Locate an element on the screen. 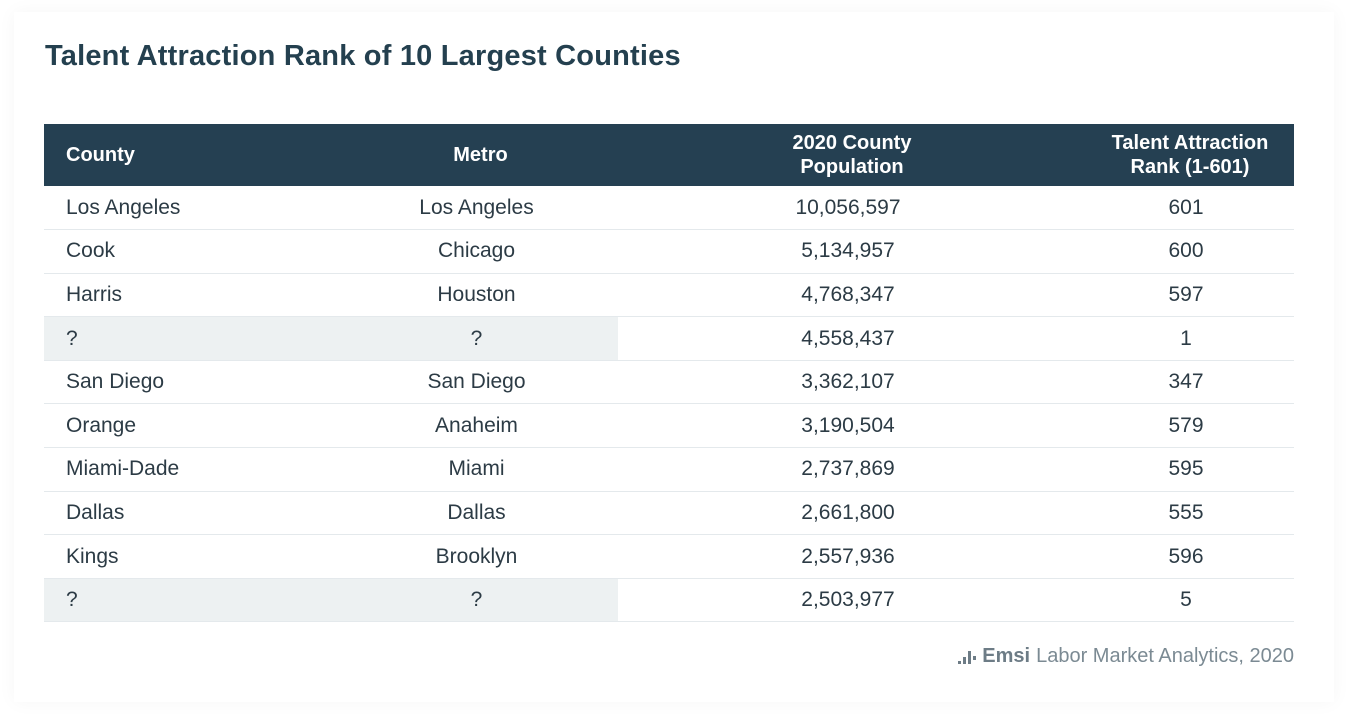 The width and height of the screenshot is (1358, 716). header-population-line1: 2020 County is located at coordinates (852, 143).